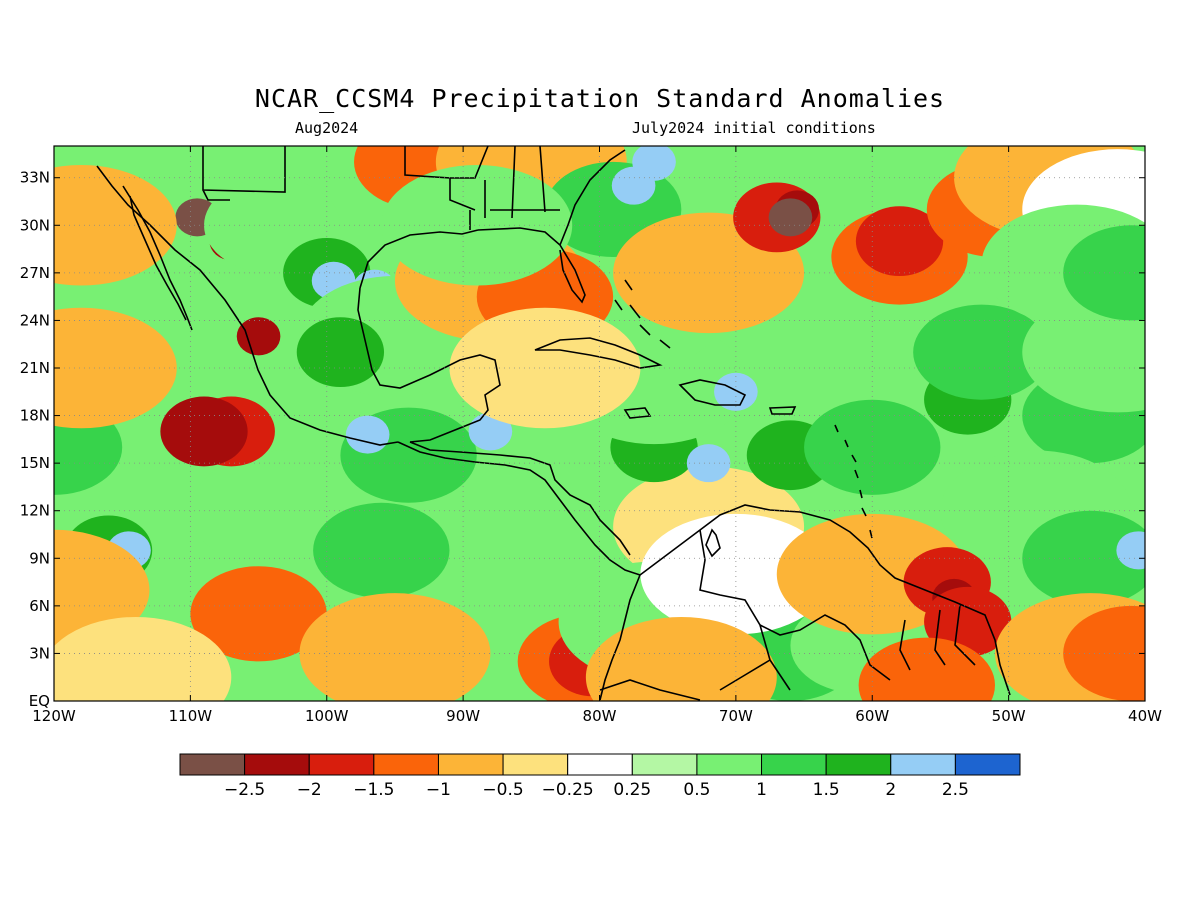  I want to click on colorbar-label: 2, so click(890, 790).